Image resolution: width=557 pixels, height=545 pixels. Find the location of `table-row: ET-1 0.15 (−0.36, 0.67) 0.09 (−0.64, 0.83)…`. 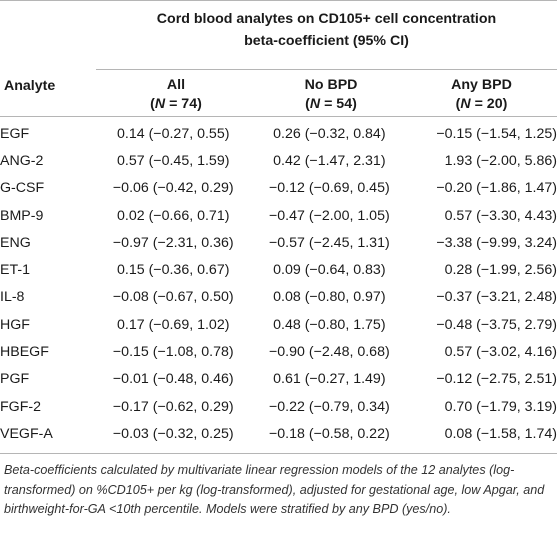

table-row: ET-1 0.15 (−0.36, 0.67) 0.09 (−0.64, 0.83)… is located at coordinates (278, 269).